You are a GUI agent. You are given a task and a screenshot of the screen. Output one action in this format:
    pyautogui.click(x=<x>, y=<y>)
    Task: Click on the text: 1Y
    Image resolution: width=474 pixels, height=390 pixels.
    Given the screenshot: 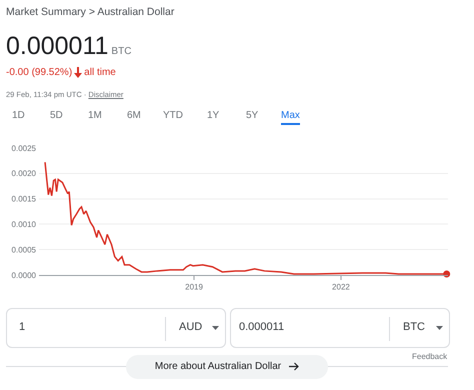 What is the action you would take?
    pyautogui.click(x=213, y=115)
    